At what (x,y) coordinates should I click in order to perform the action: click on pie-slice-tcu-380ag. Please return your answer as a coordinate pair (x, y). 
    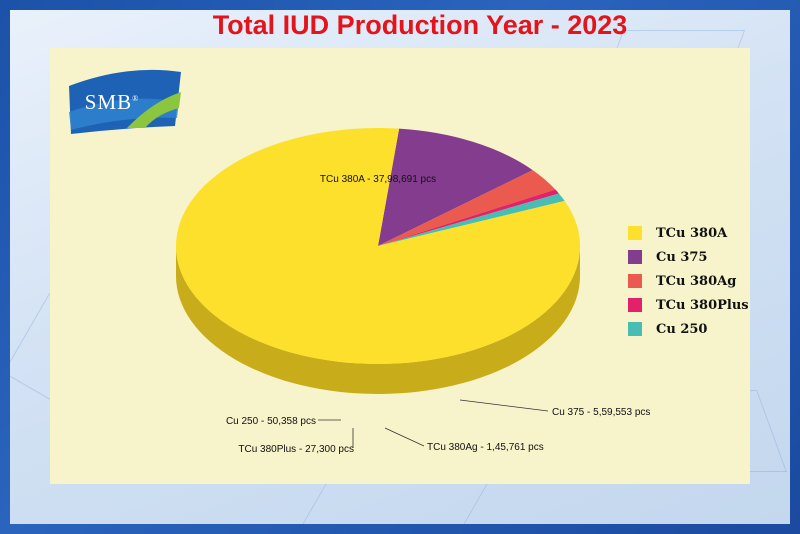
    Looking at the image, I should click on (467, 208).